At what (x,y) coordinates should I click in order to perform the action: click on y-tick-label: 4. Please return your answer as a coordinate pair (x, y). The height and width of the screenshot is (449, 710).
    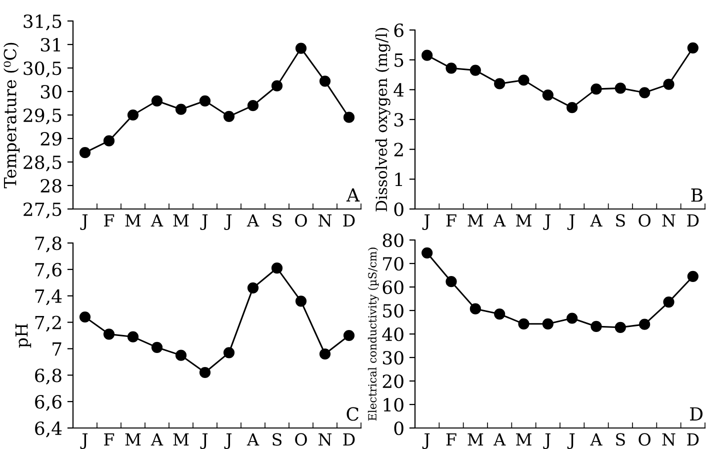
    Looking at the image, I should click on (399, 90).